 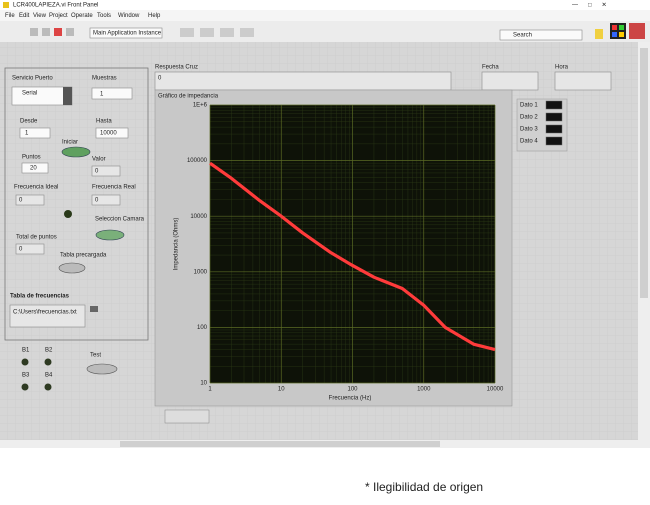 What do you see at coordinates (67, 96) in the screenshot?
I see `dropdown-arrow` at bounding box center [67, 96].